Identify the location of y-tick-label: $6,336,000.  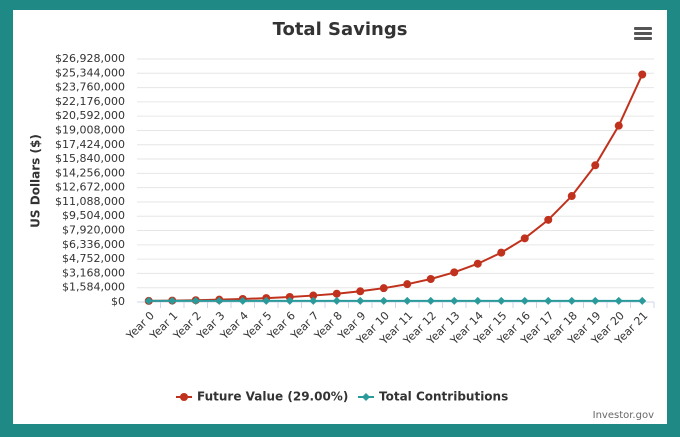
(93, 244).